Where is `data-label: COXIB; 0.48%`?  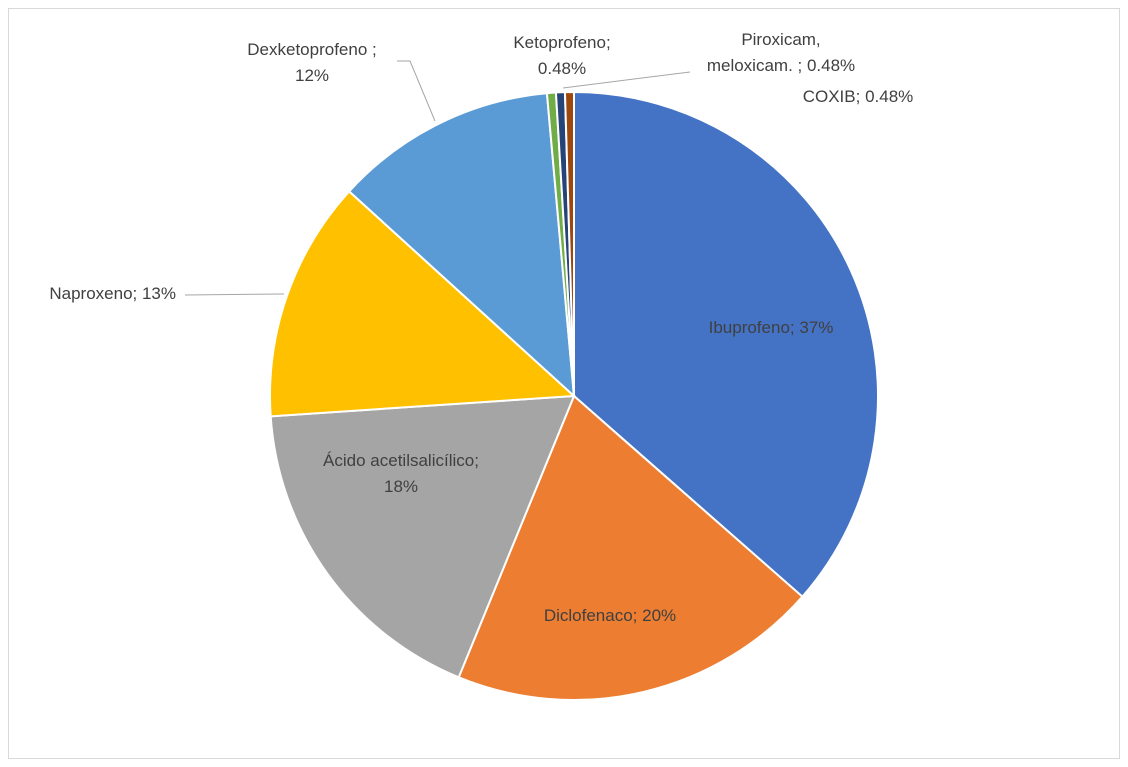
data-label: COXIB; 0.48% is located at coordinates (858, 96).